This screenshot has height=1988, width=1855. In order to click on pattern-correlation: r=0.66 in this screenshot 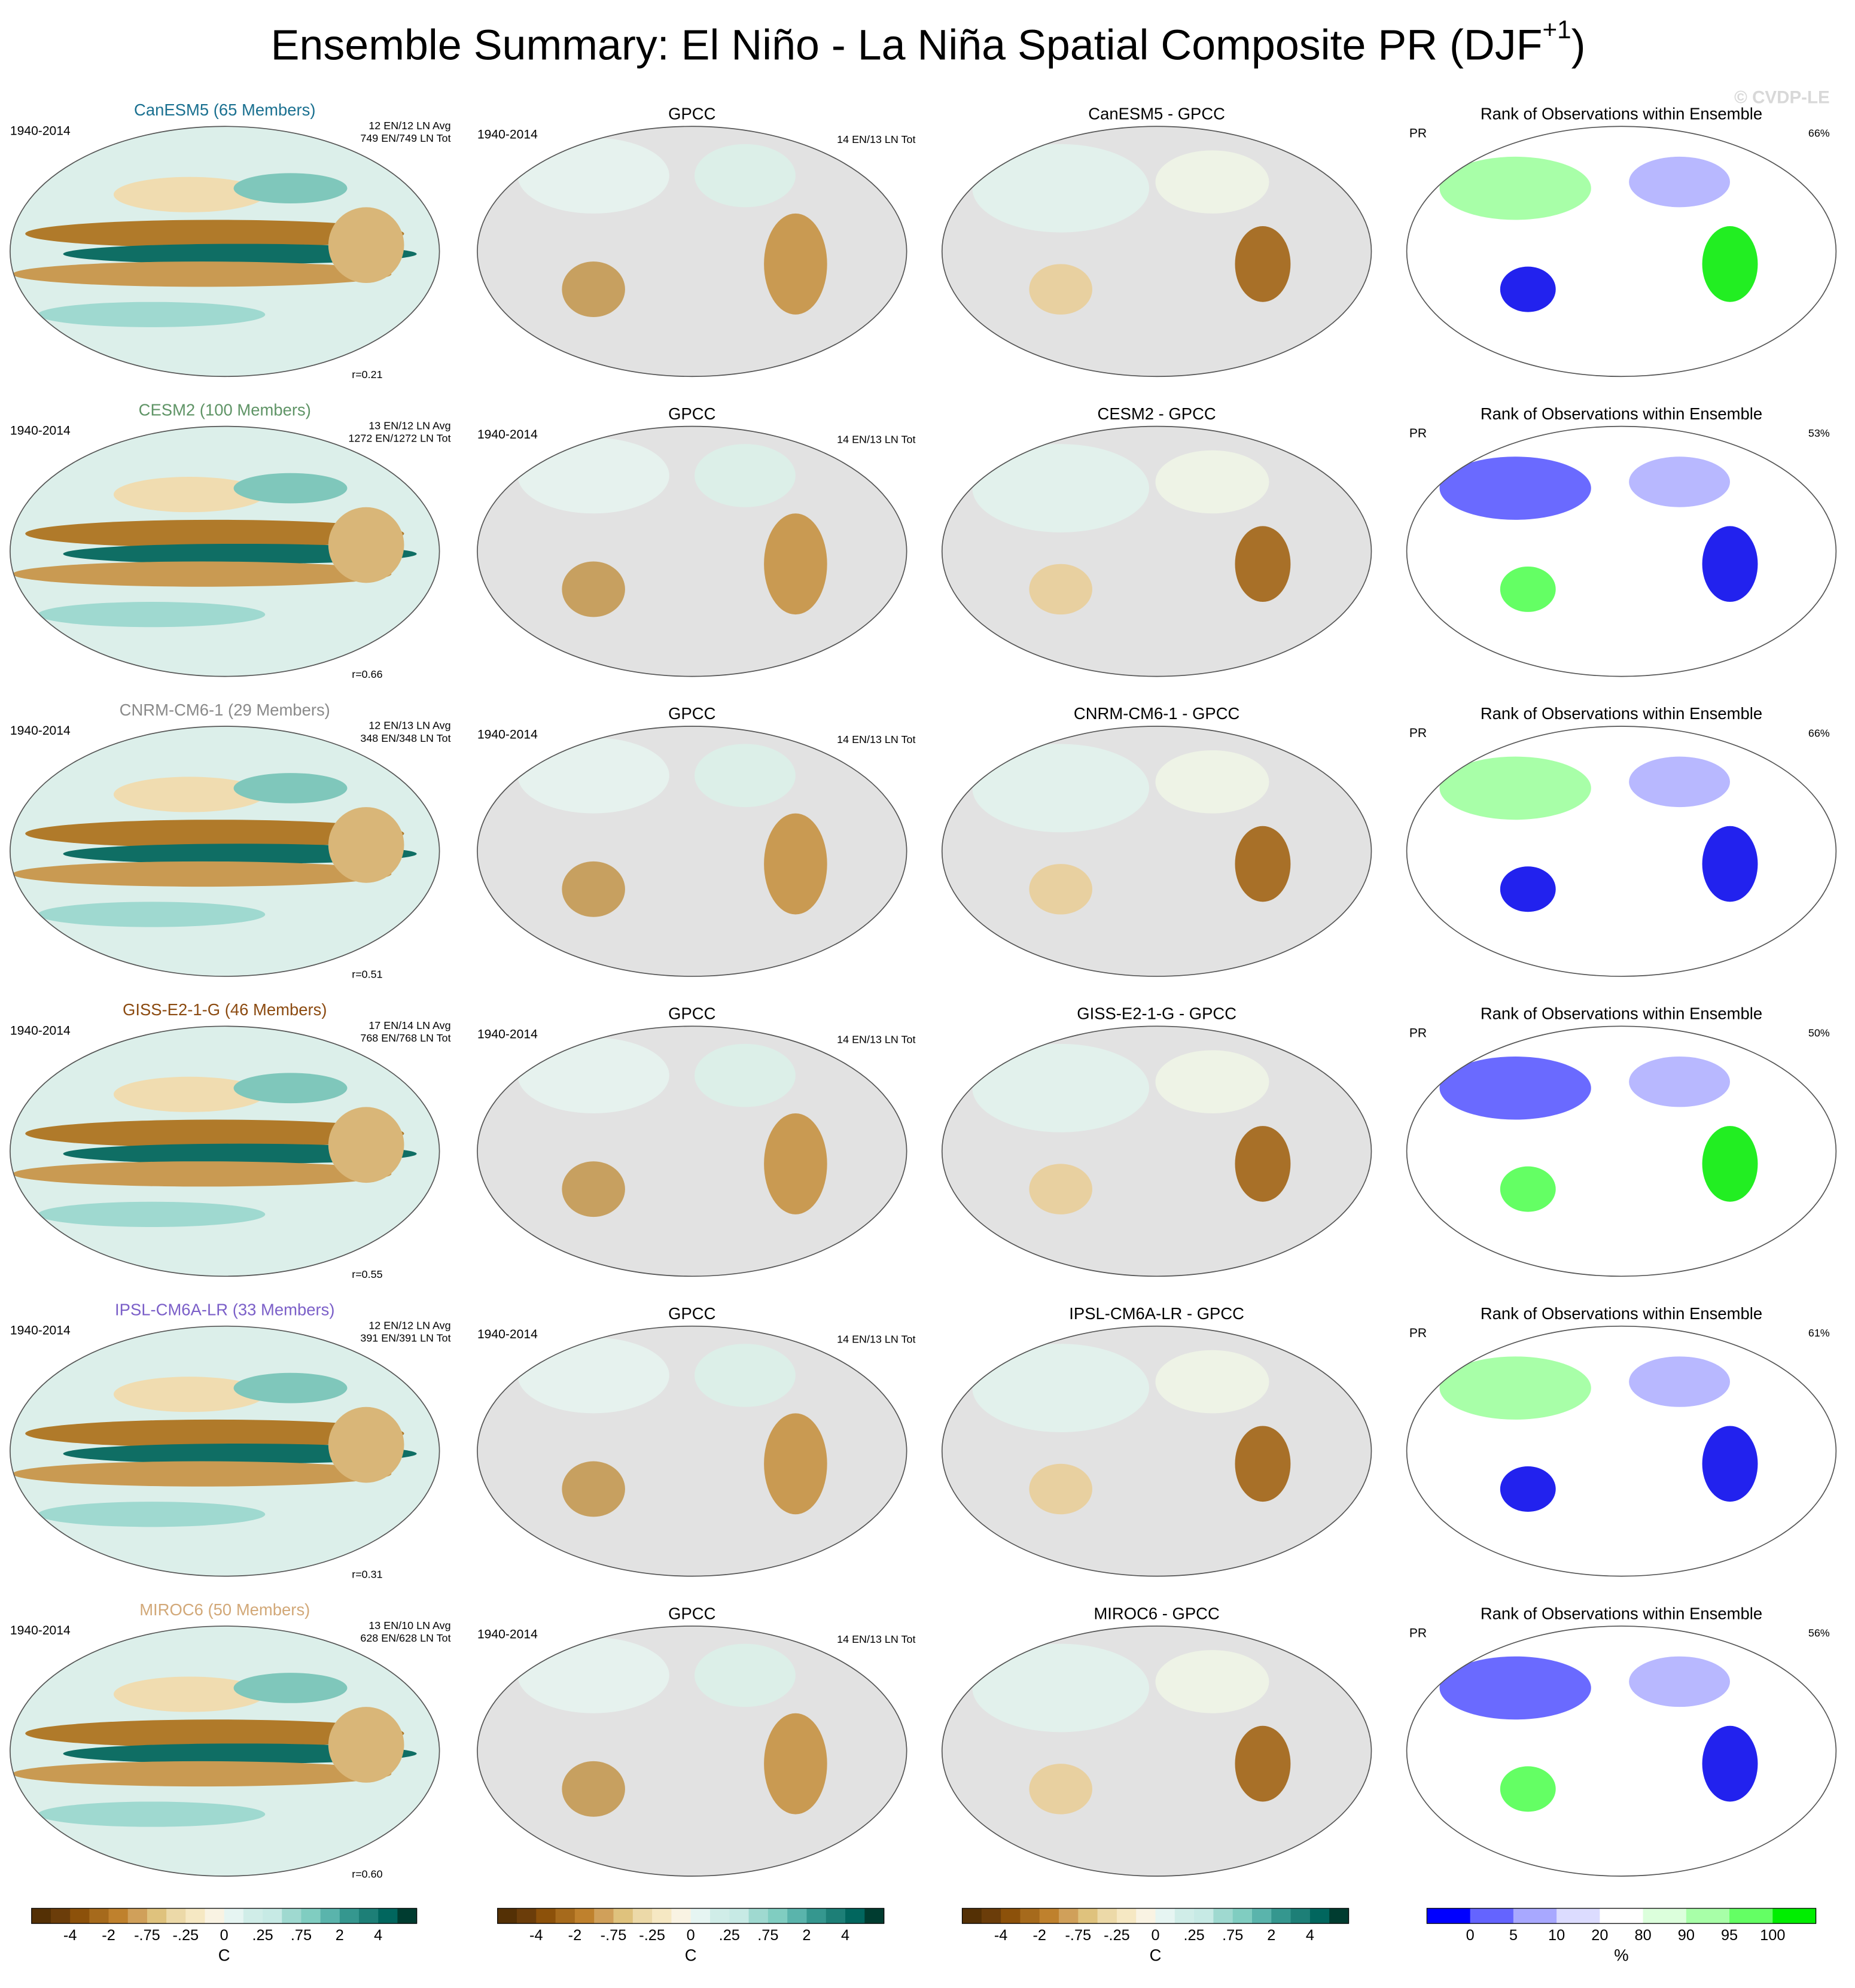, I will do `click(367, 674)`.